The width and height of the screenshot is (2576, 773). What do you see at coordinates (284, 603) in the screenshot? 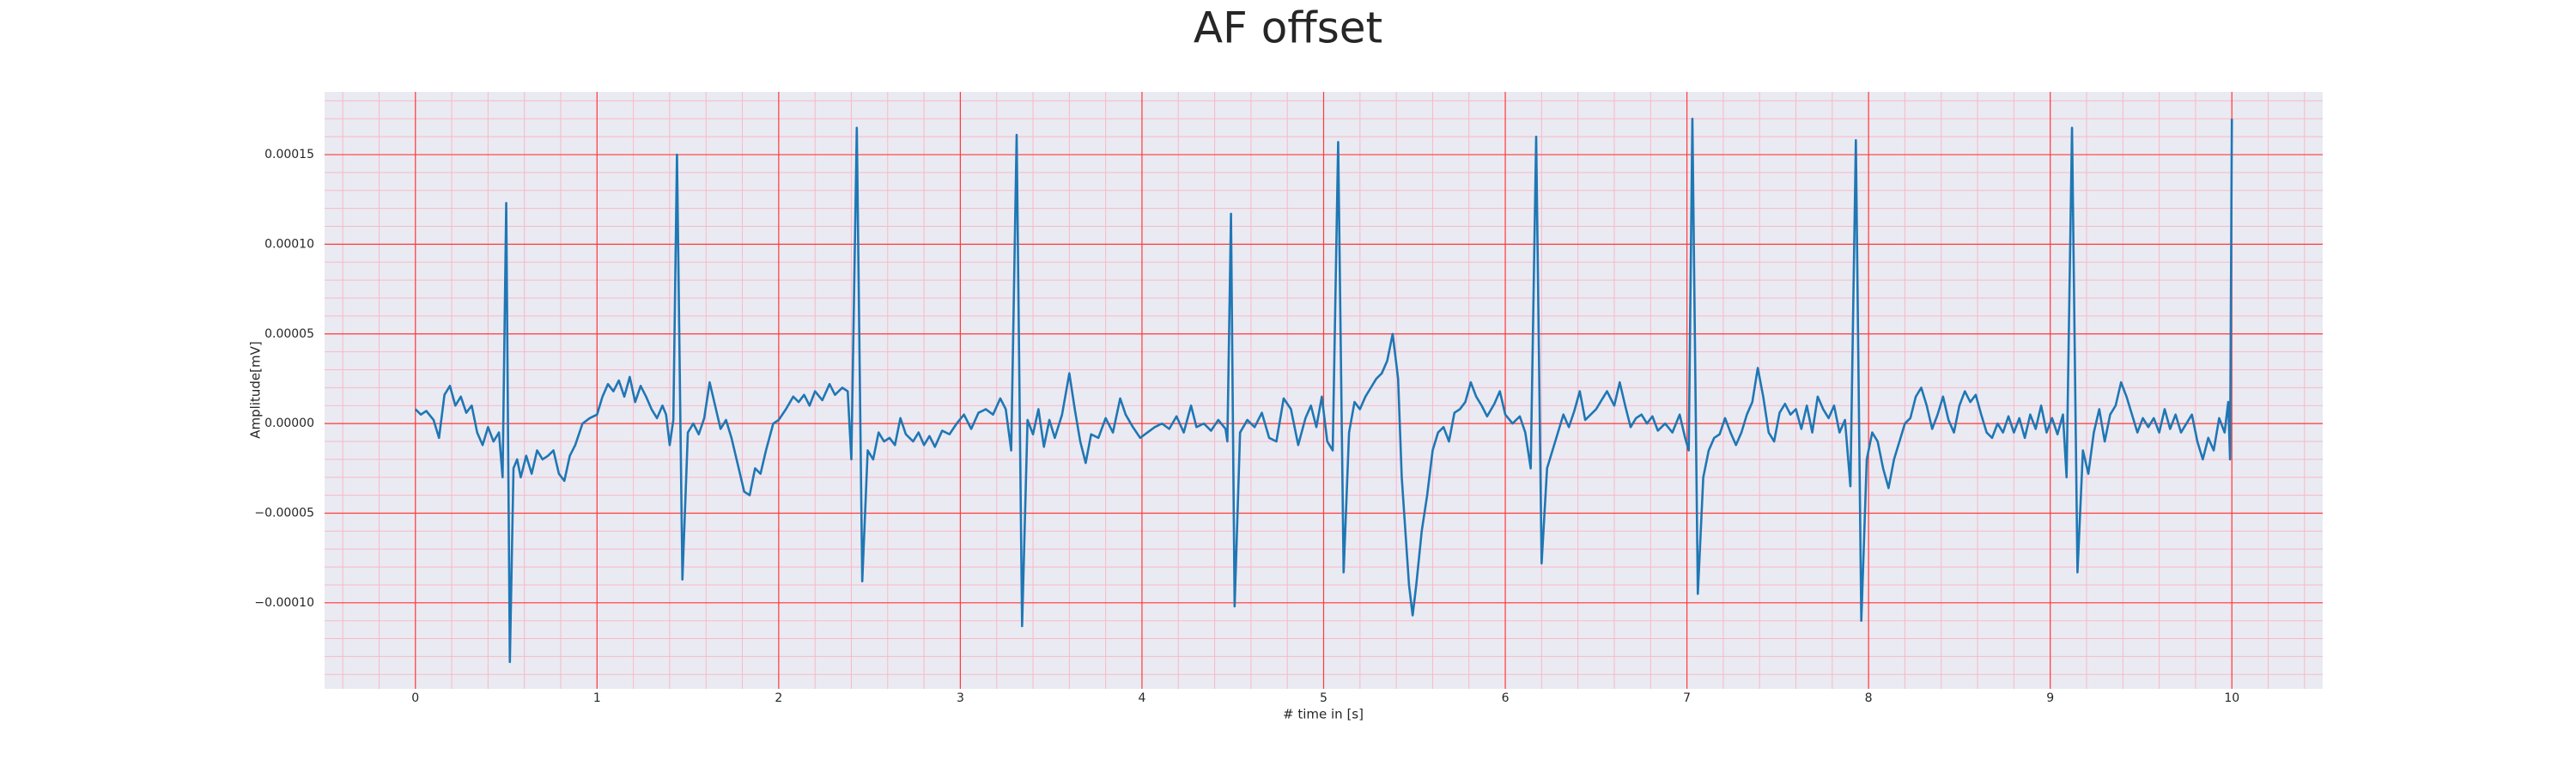
I see `y-tick-label: −0.00010` at bounding box center [284, 603].